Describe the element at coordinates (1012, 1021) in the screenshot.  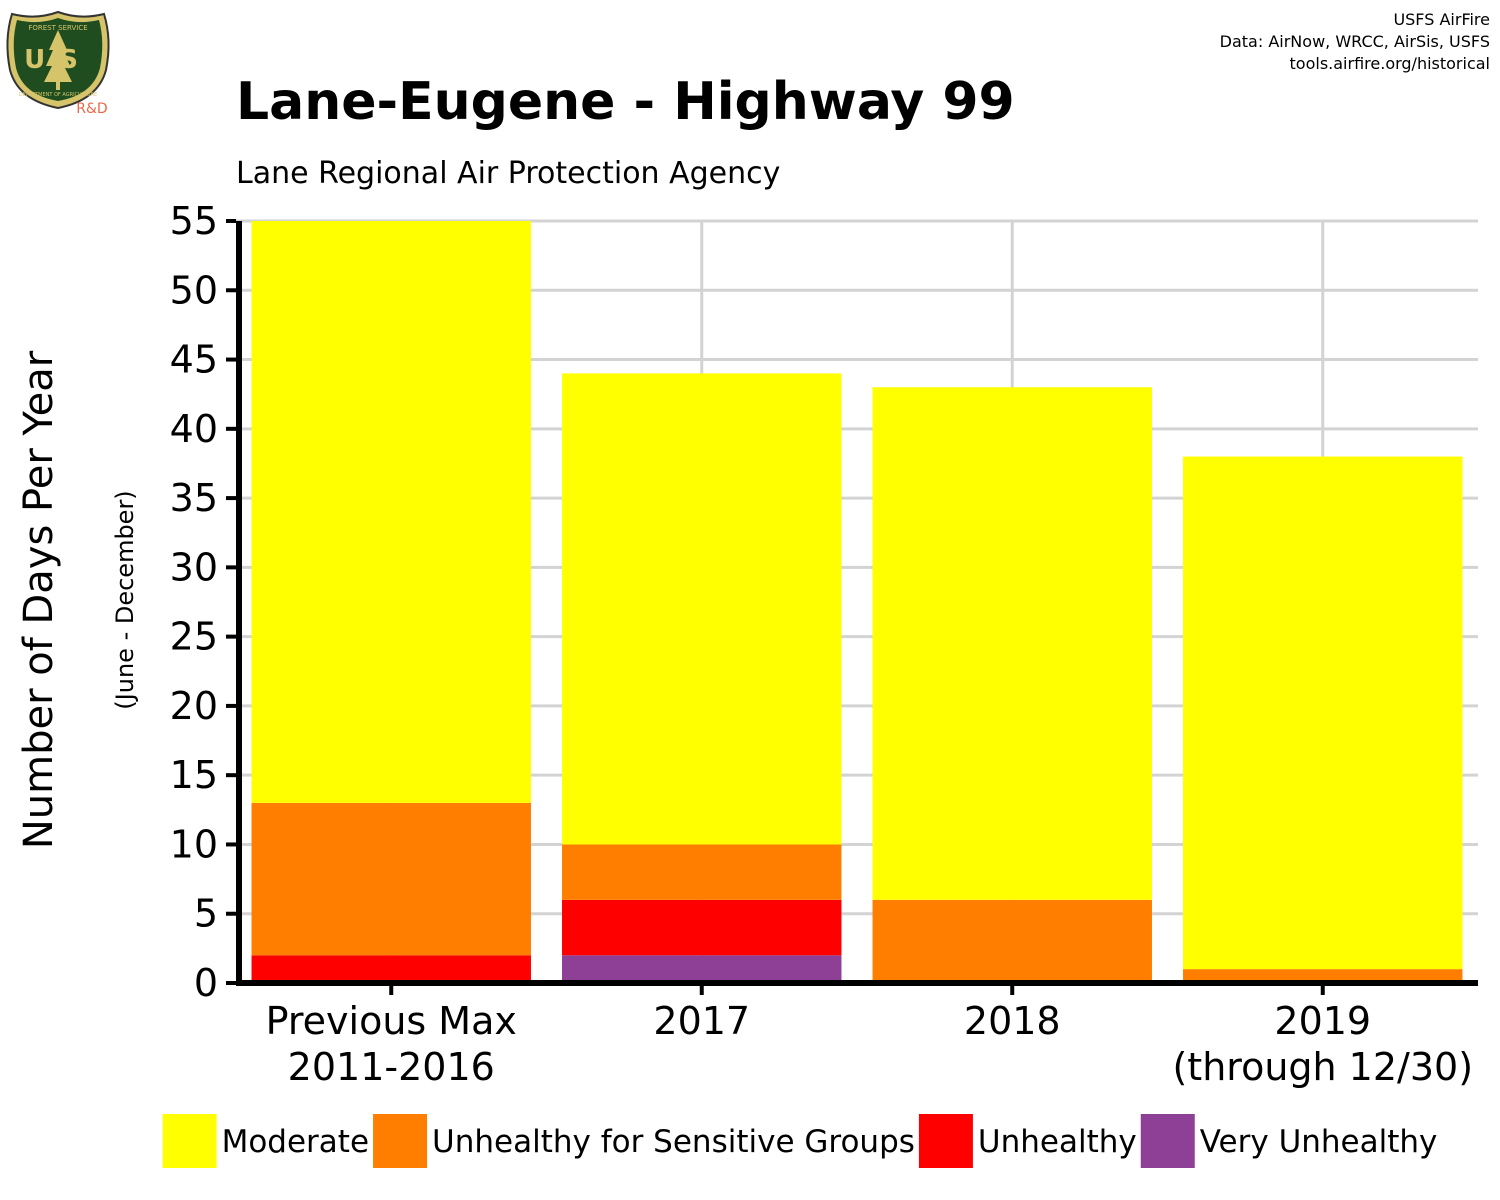
I see `x-tick-label: 2018` at that location.